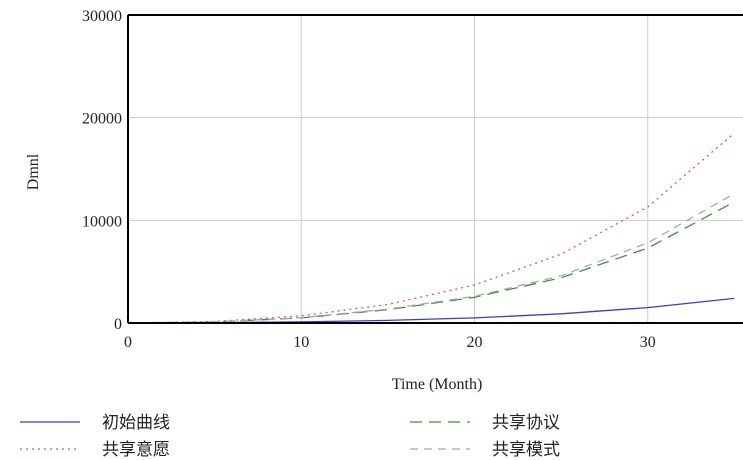  What do you see at coordinates (526, 450) in the screenshot?
I see `legend-label-4: 共享模式` at bounding box center [526, 450].